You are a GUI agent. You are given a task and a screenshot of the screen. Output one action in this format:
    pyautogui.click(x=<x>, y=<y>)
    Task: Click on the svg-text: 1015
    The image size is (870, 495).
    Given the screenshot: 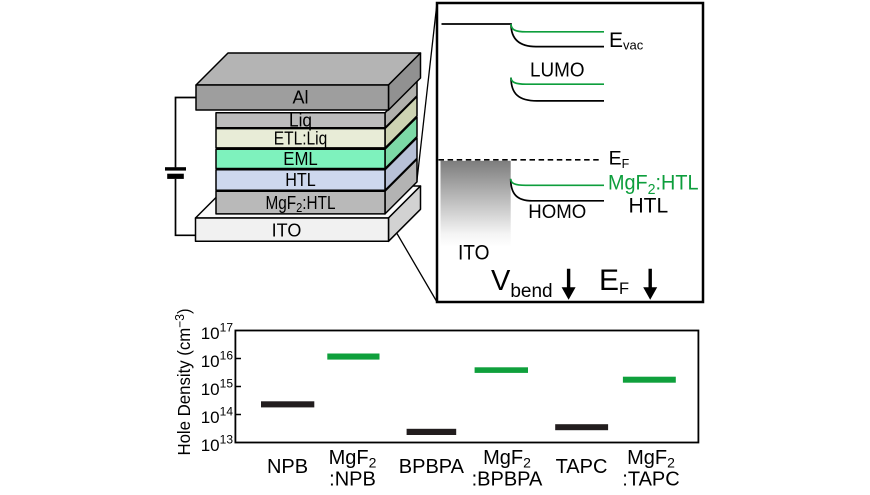 What is the action you would take?
    pyautogui.click(x=217, y=387)
    